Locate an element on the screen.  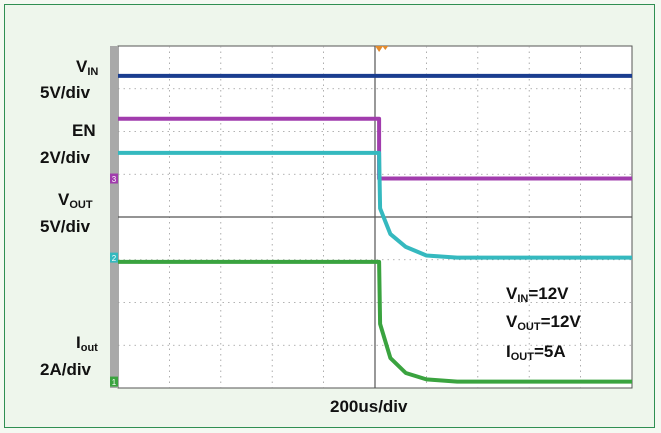
channel-marker-label: 2 is located at coordinates (114, 258).